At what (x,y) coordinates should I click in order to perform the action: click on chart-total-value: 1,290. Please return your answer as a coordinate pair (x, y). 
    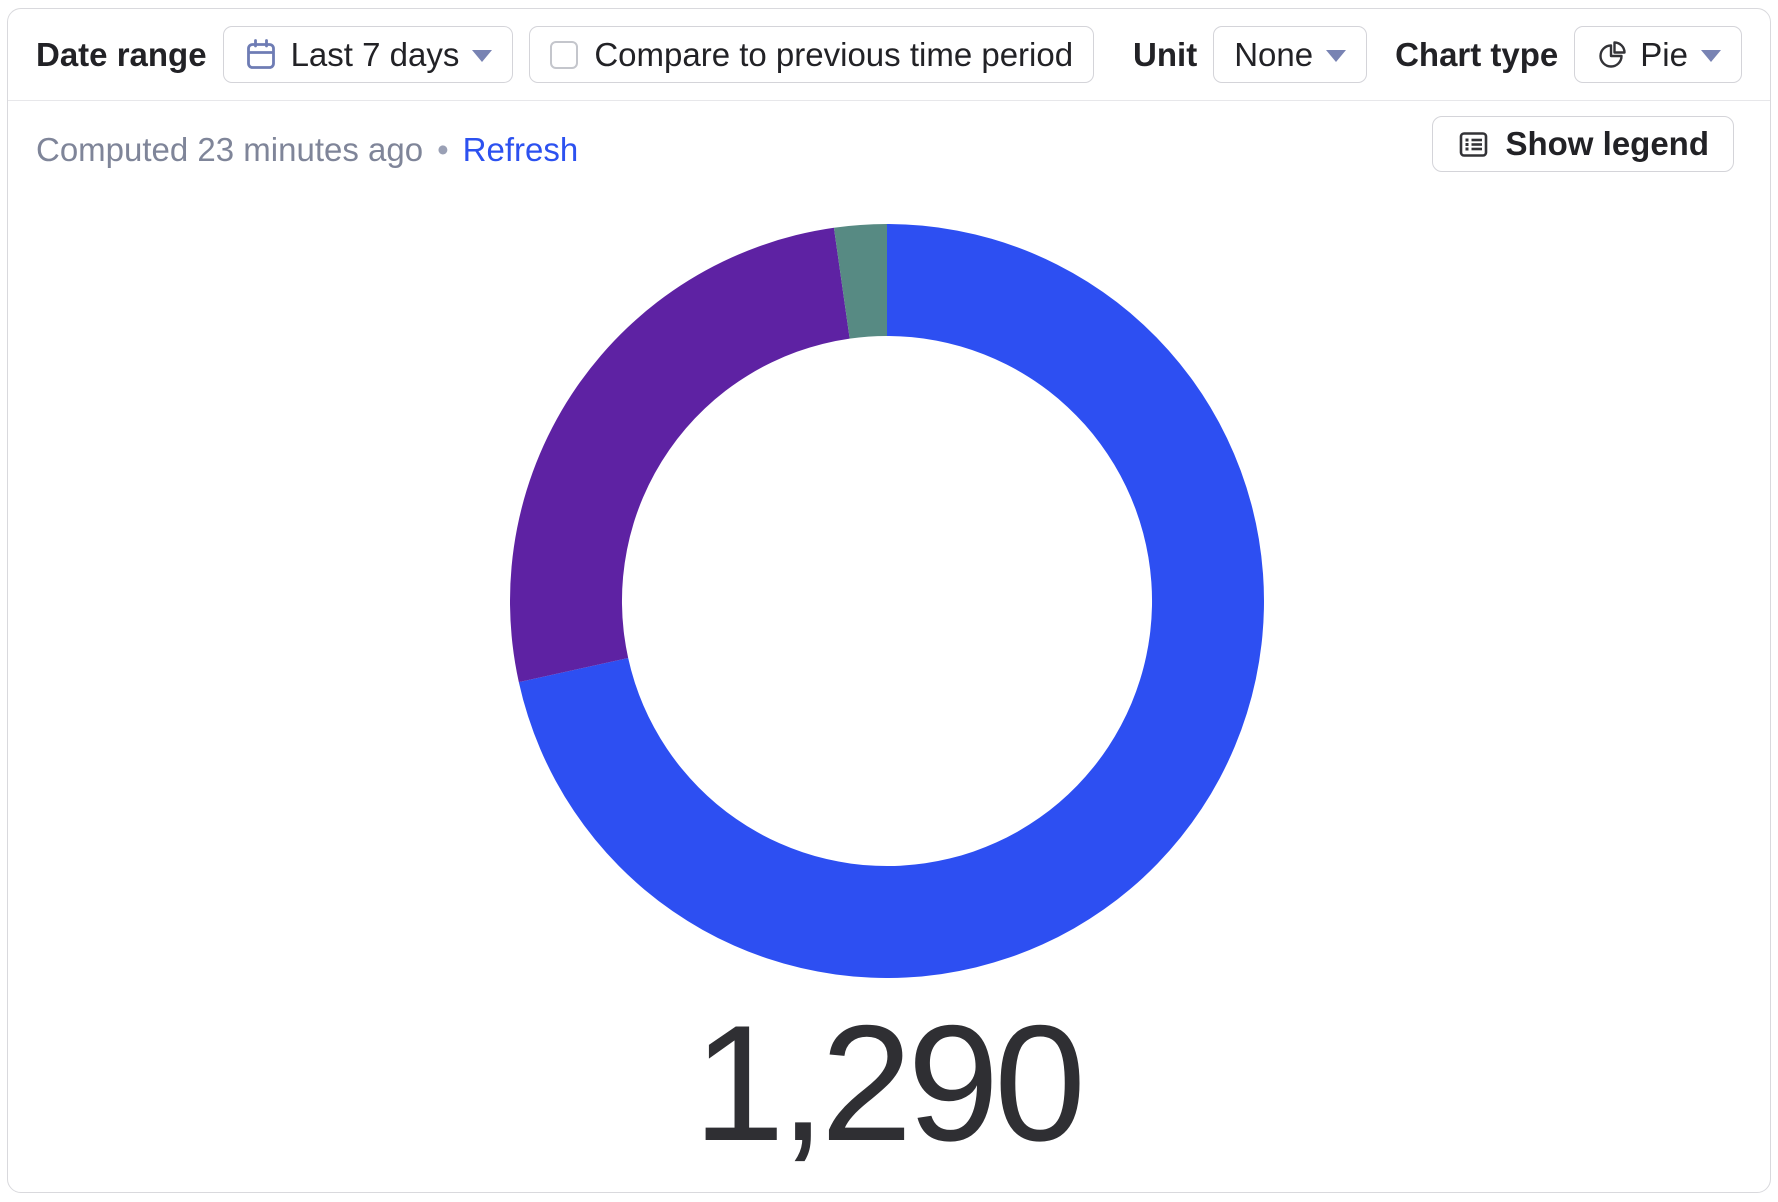
    Looking at the image, I should click on (889, 1083).